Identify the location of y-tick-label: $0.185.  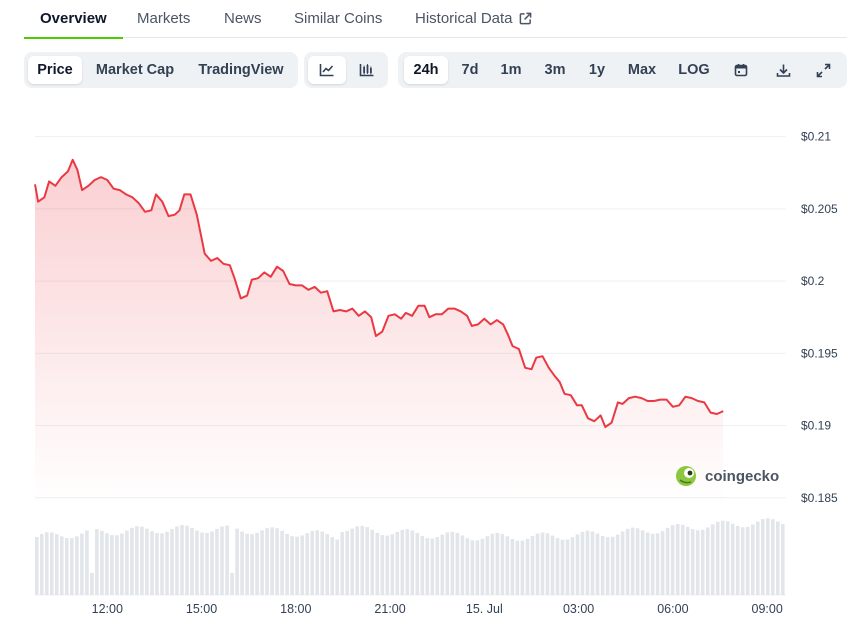
(819, 498).